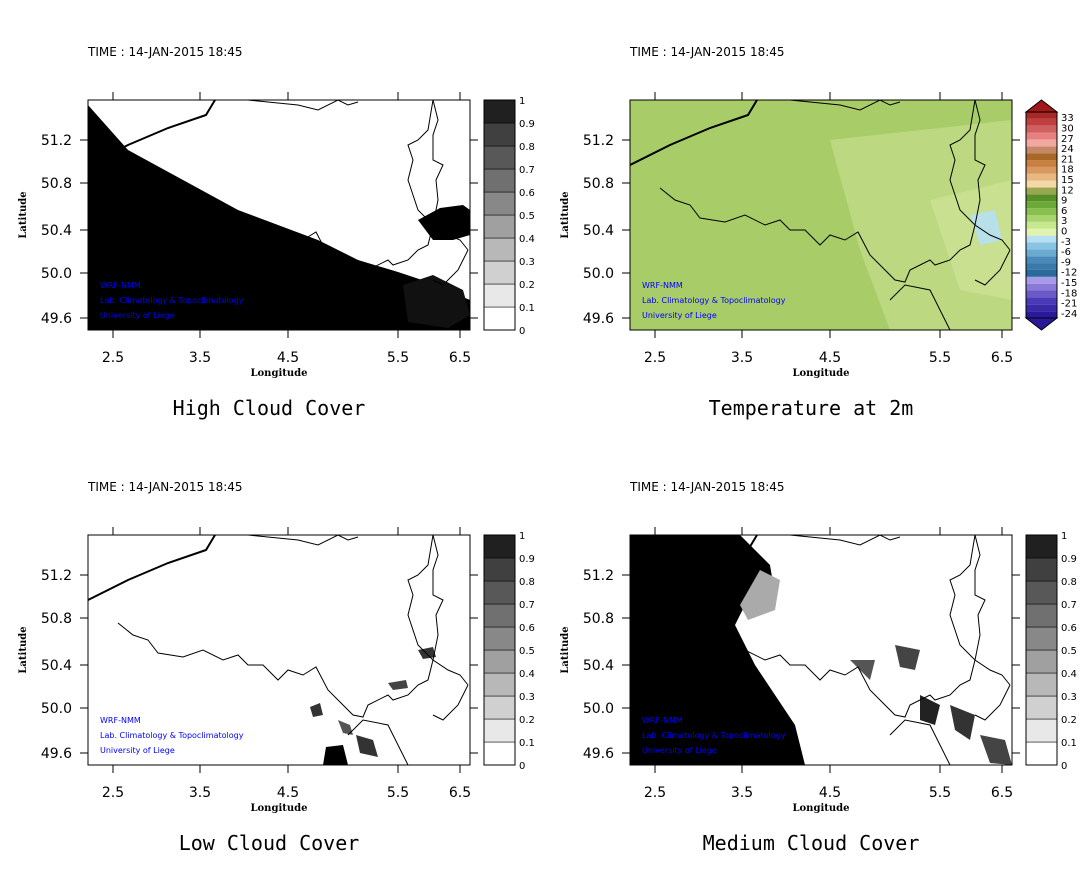  What do you see at coordinates (1067, 128) in the screenshot?
I see `colorbar-label: 30` at bounding box center [1067, 128].